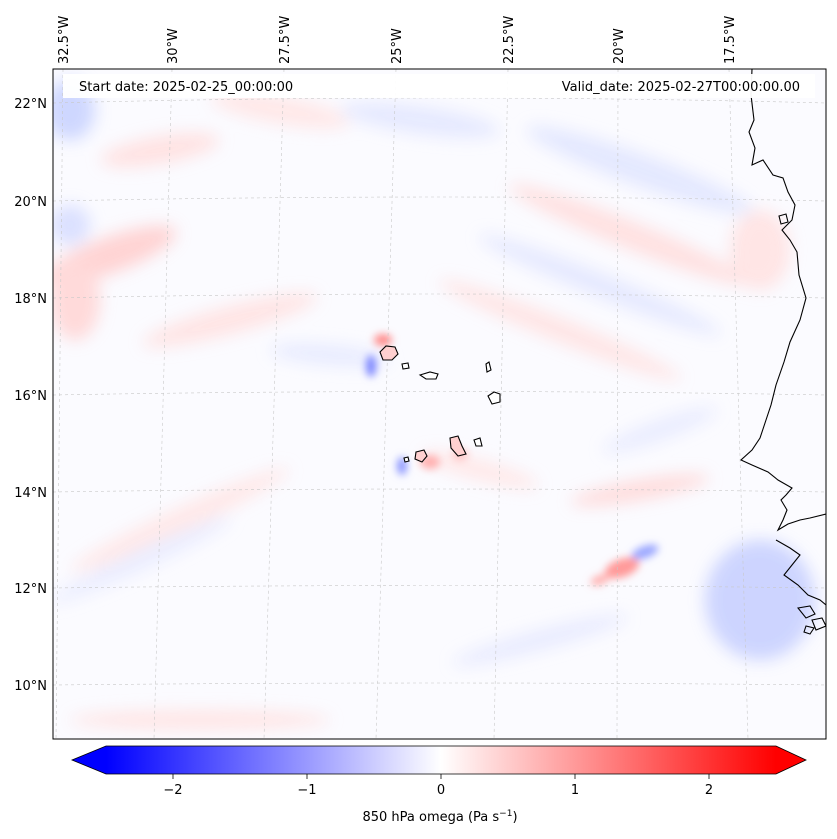 Image resolution: width=837 pixels, height=839 pixels. I want to click on colorbar-tick-label: −1, so click(306, 790).